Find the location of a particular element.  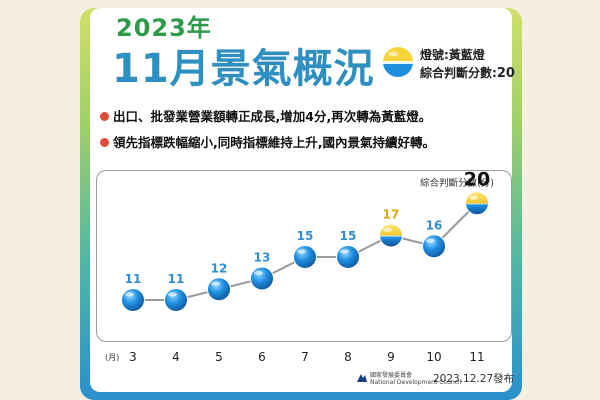

x-tick-label: 10 is located at coordinates (433, 357).